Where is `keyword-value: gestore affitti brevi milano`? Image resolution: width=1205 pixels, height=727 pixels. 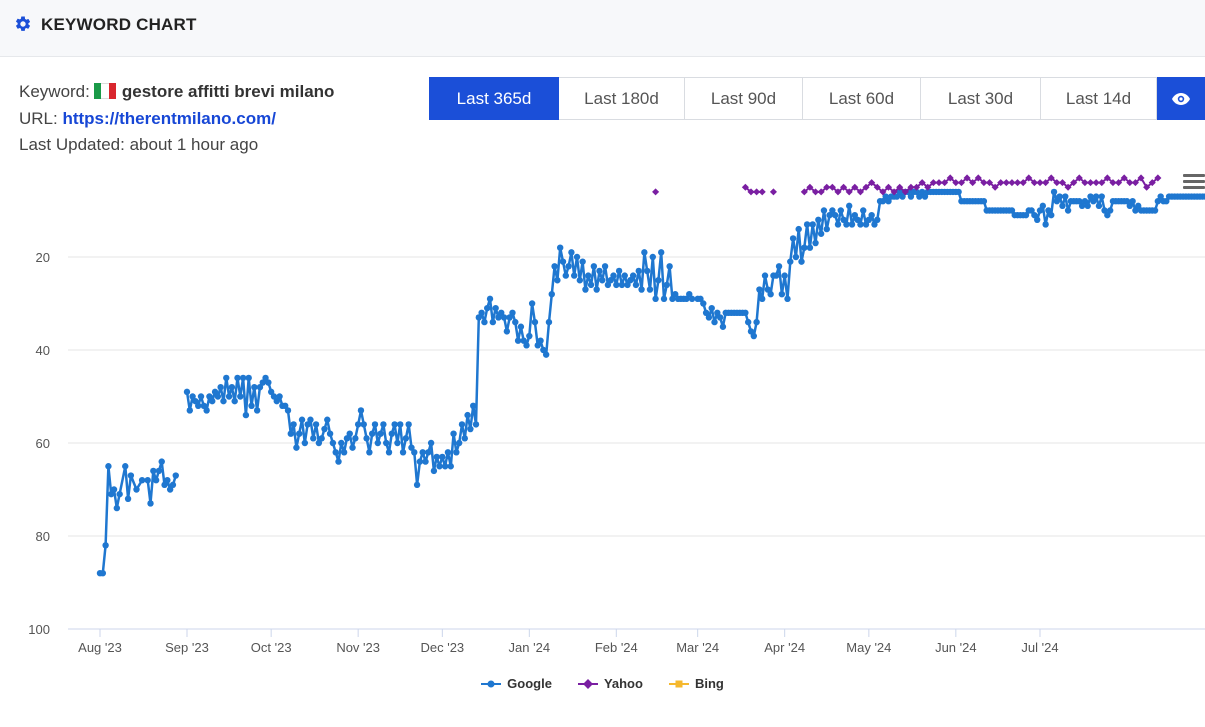 keyword-value: gestore affitti brevi milano is located at coordinates (228, 91).